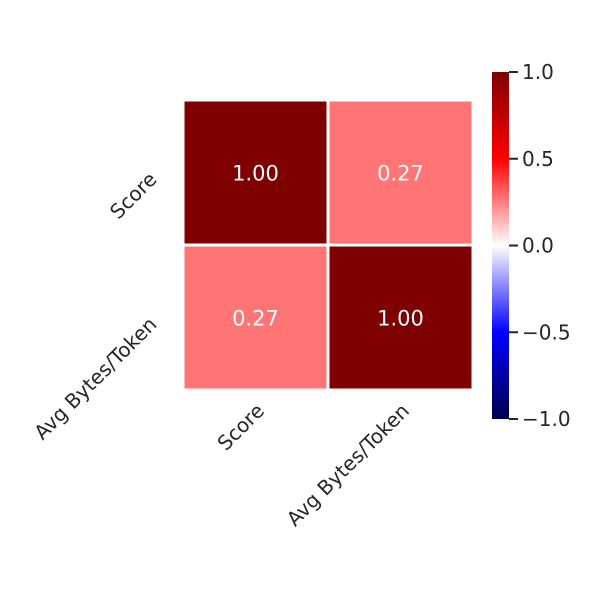 Image resolution: width=600 pixels, height=600 pixels. Describe the element at coordinates (133, 195) in the screenshot. I see `row-label-0: Score` at that location.